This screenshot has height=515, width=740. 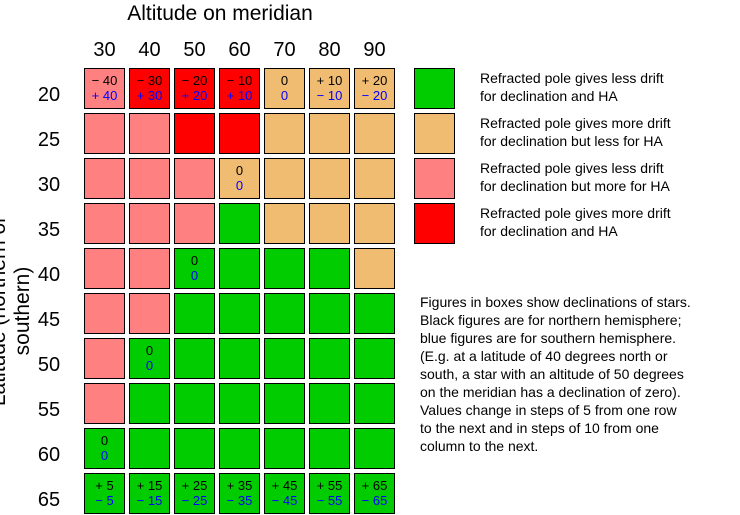 I want to click on north-declination: − 40, so click(x=104, y=80).